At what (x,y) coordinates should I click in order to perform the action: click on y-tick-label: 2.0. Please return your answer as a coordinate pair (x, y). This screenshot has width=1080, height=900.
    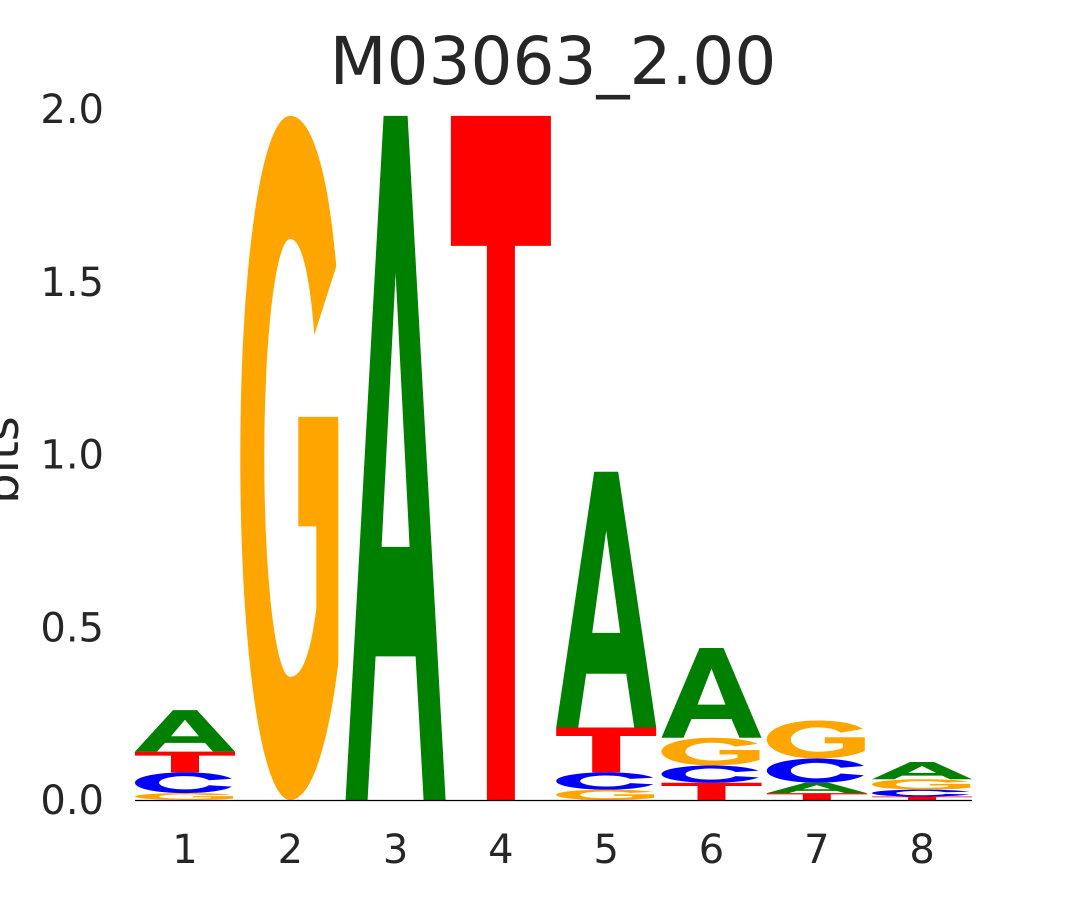
    Looking at the image, I should click on (72, 110).